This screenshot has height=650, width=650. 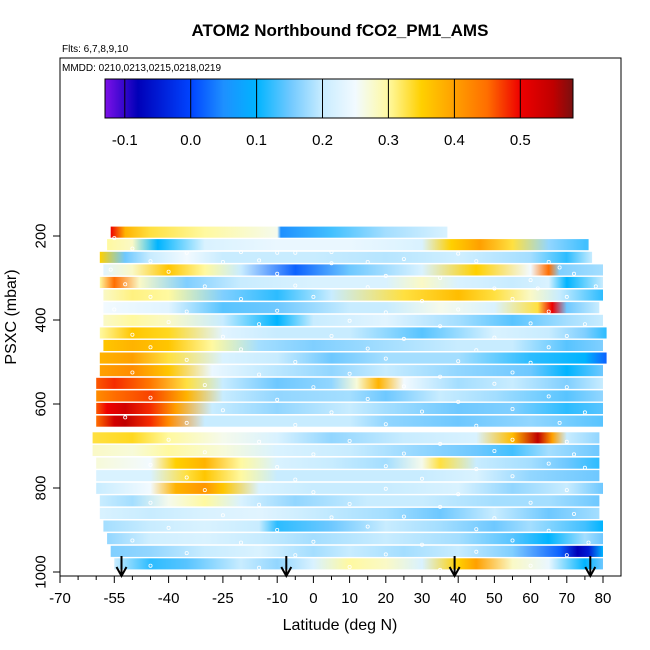 What do you see at coordinates (566, 598) in the screenshot?
I see `x-tick-label: 70` at bounding box center [566, 598].